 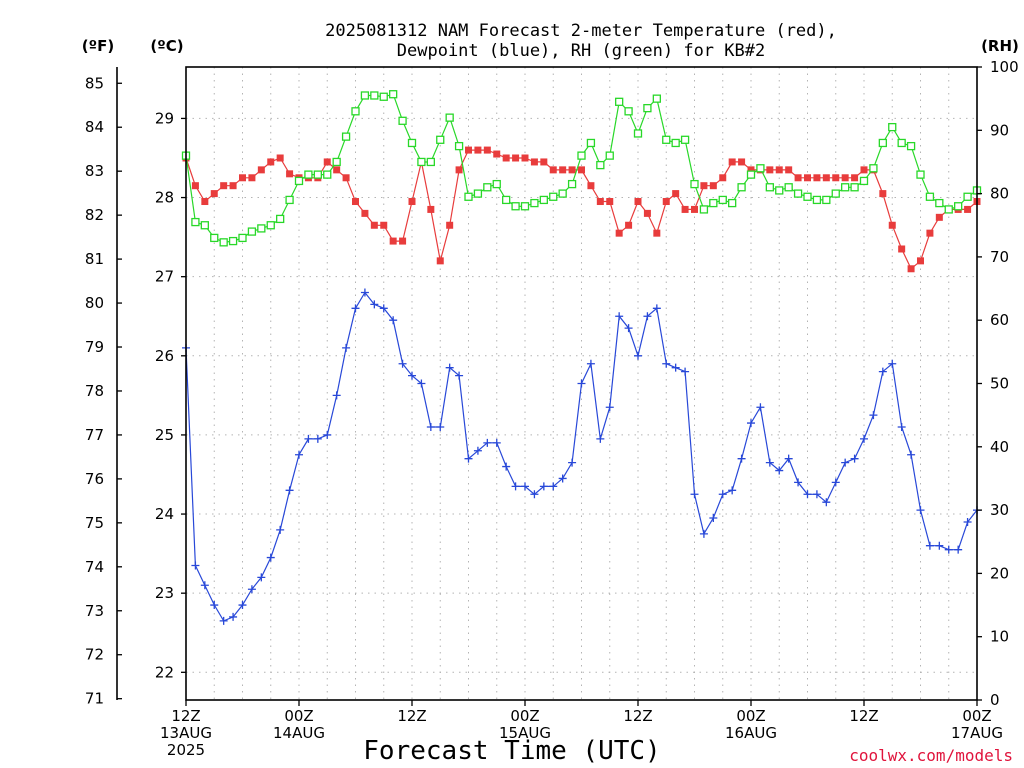 What do you see at coordinates (298, 716) in the screenshot?
I see `x-tick-label: 00Z` at bounding box center [298, 716].